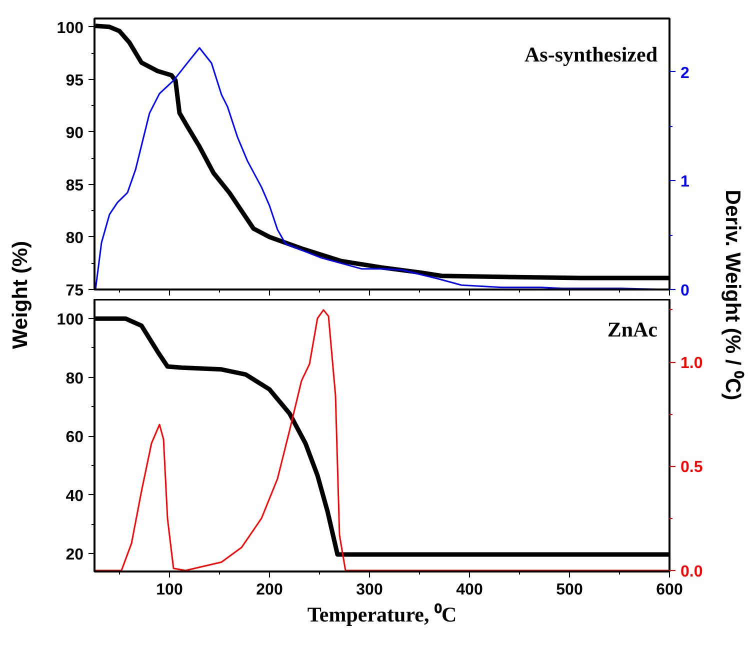  What do you see at coordinates (685, 73) in the screenshot?
I see `y2-tick-label: 2` at bounding box center [685, 73].